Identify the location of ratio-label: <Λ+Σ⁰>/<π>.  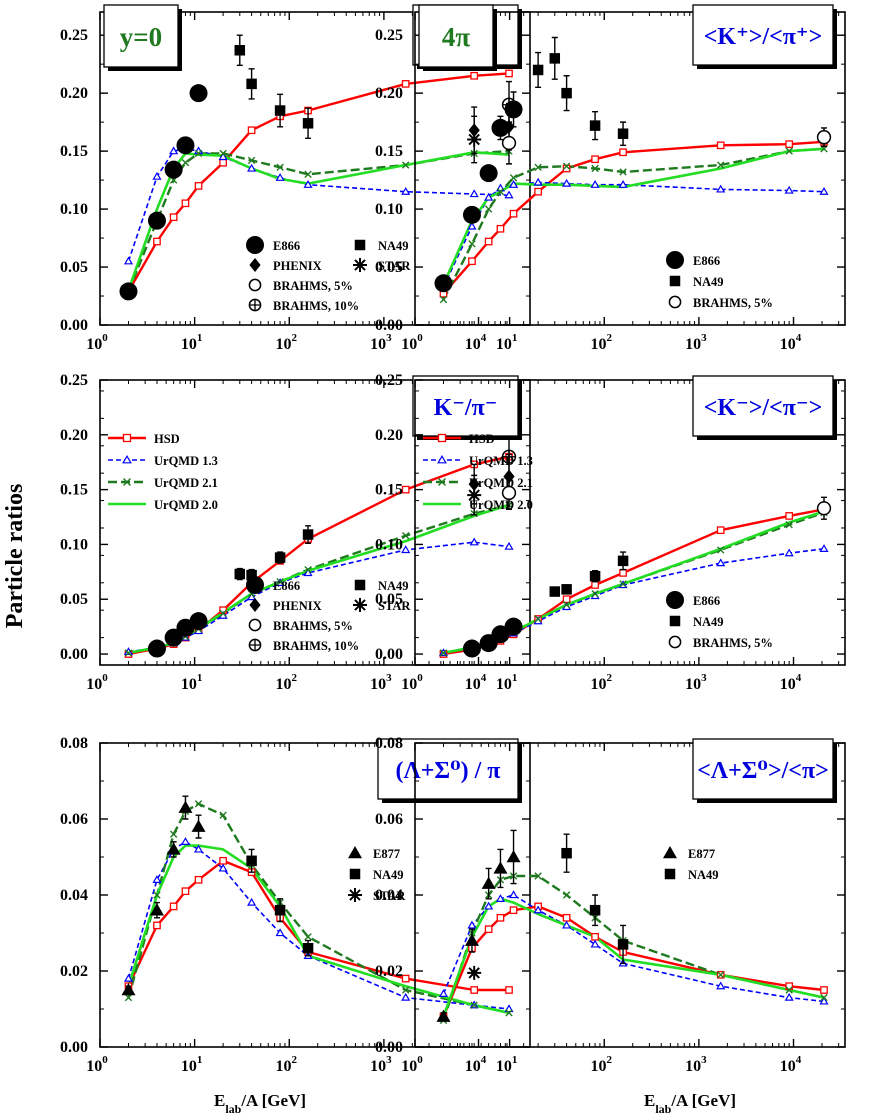
(763, 771).